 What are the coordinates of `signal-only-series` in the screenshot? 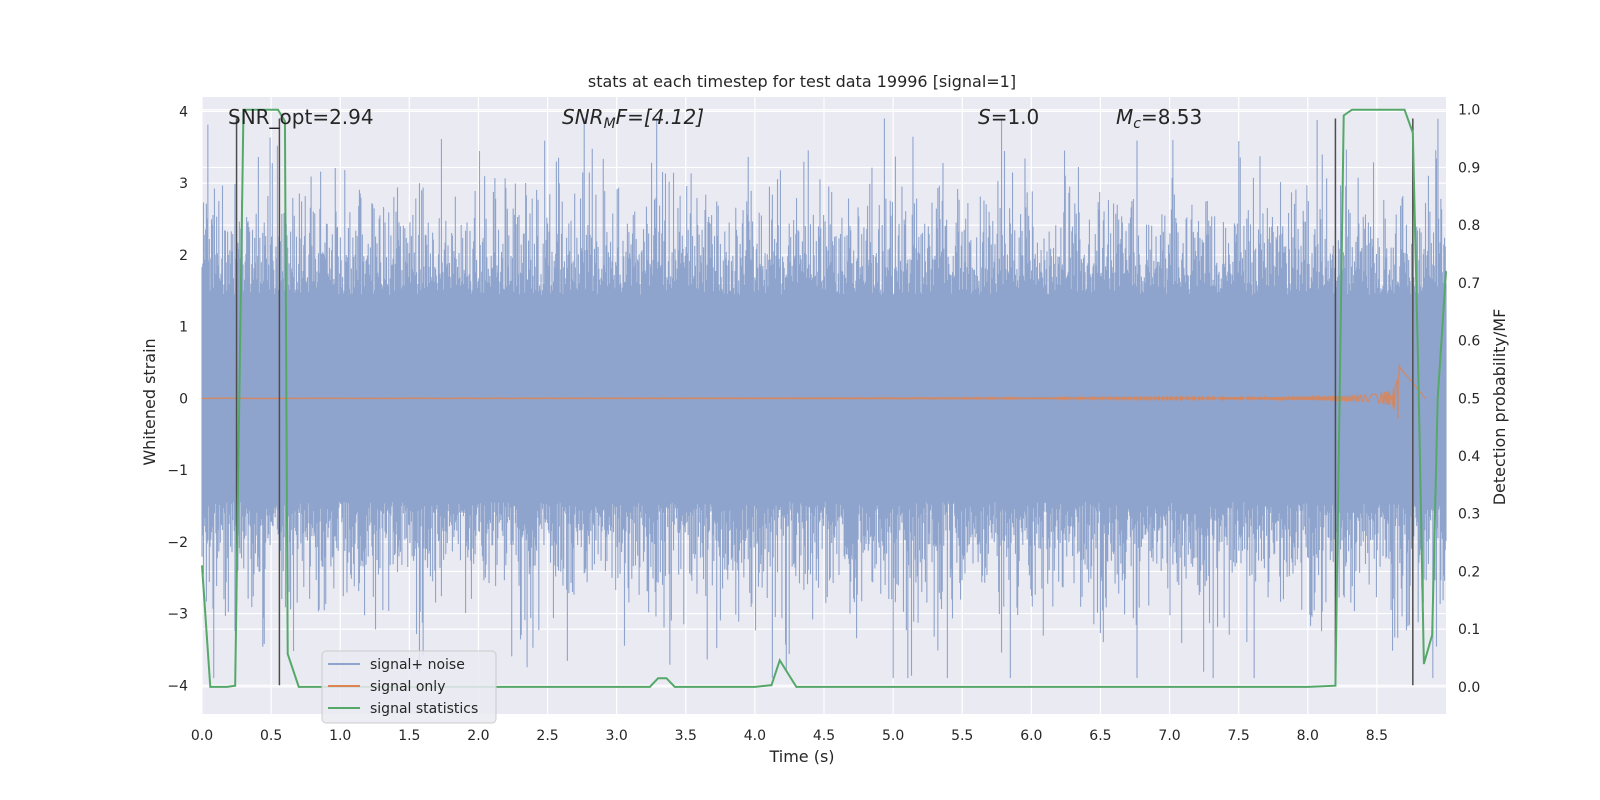 It's located at (813, 391).